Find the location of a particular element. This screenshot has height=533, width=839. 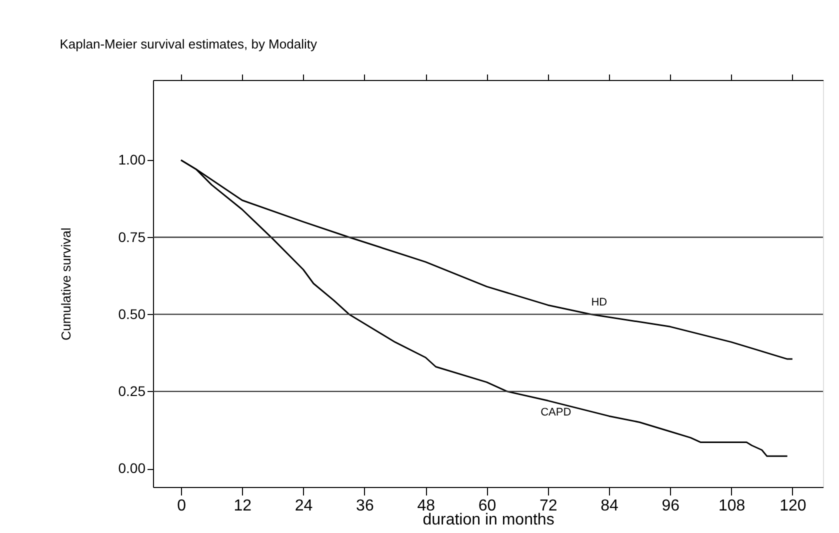

x-tick-label: 96 is located at coordinates (671, 506).